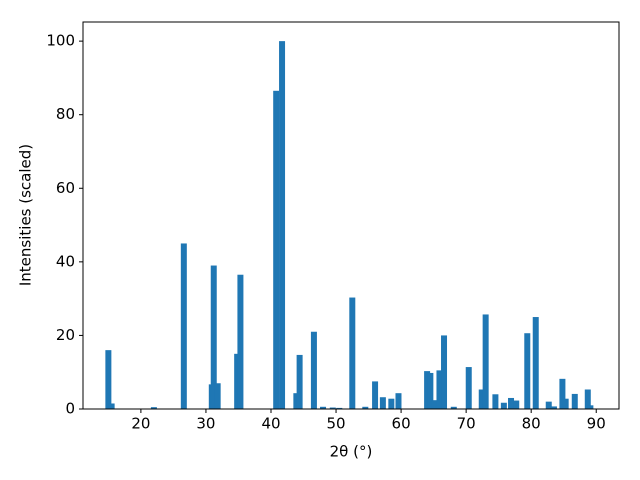  Describe the element at coordinates (466, 424) in the screenshot. I see `x-tick-label: 70` at that location.